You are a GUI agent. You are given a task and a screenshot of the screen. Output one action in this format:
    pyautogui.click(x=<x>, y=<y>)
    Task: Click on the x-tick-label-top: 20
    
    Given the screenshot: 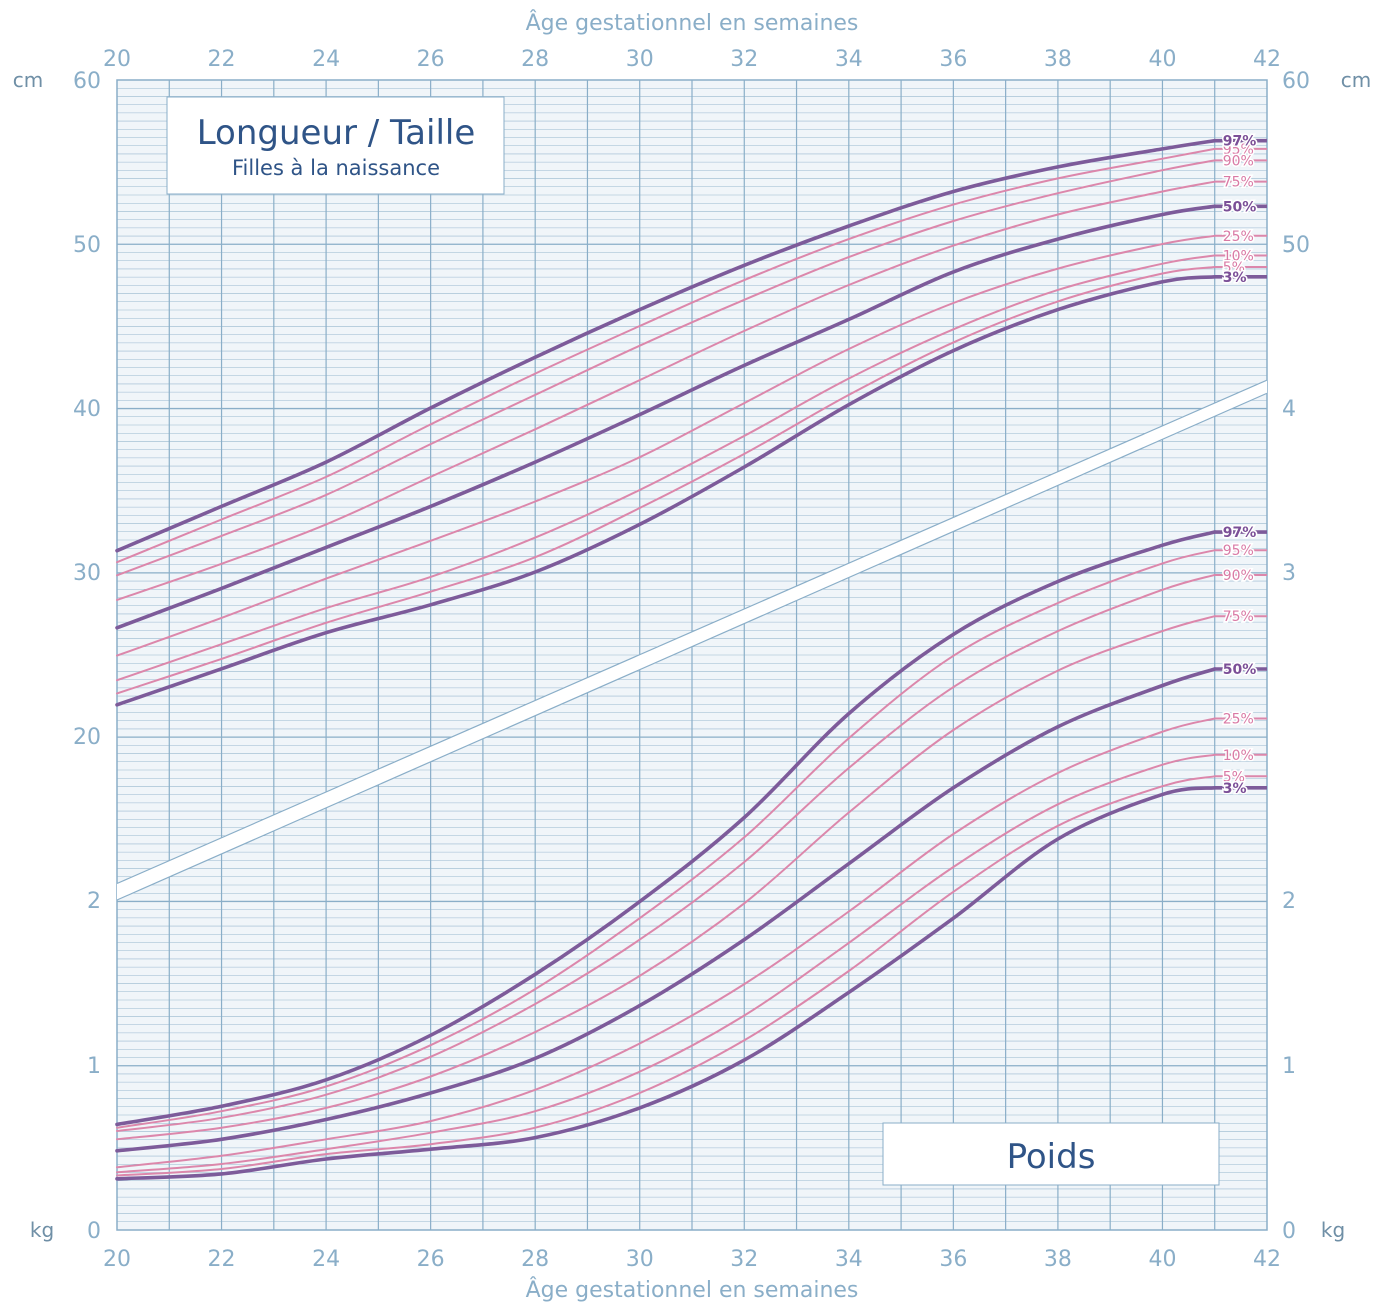 What is the action you would take?
    pyautogui.click(x=117, y=59)
    